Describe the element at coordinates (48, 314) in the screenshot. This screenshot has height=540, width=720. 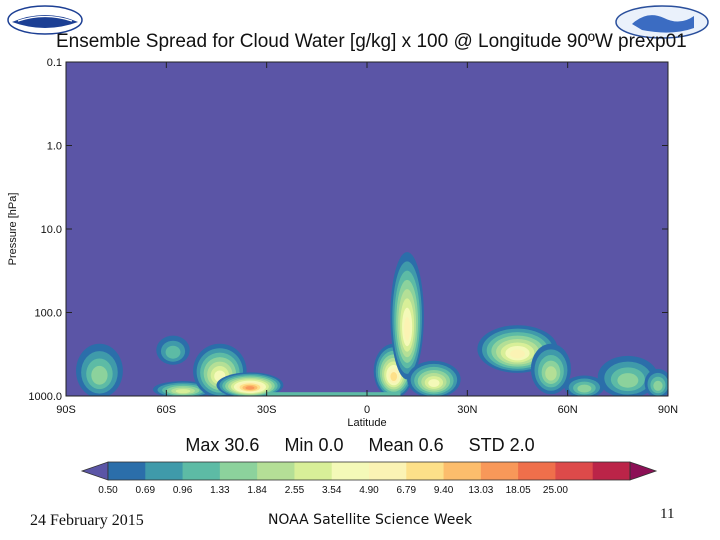
I see `y-tick-label: 100.0` at that location.